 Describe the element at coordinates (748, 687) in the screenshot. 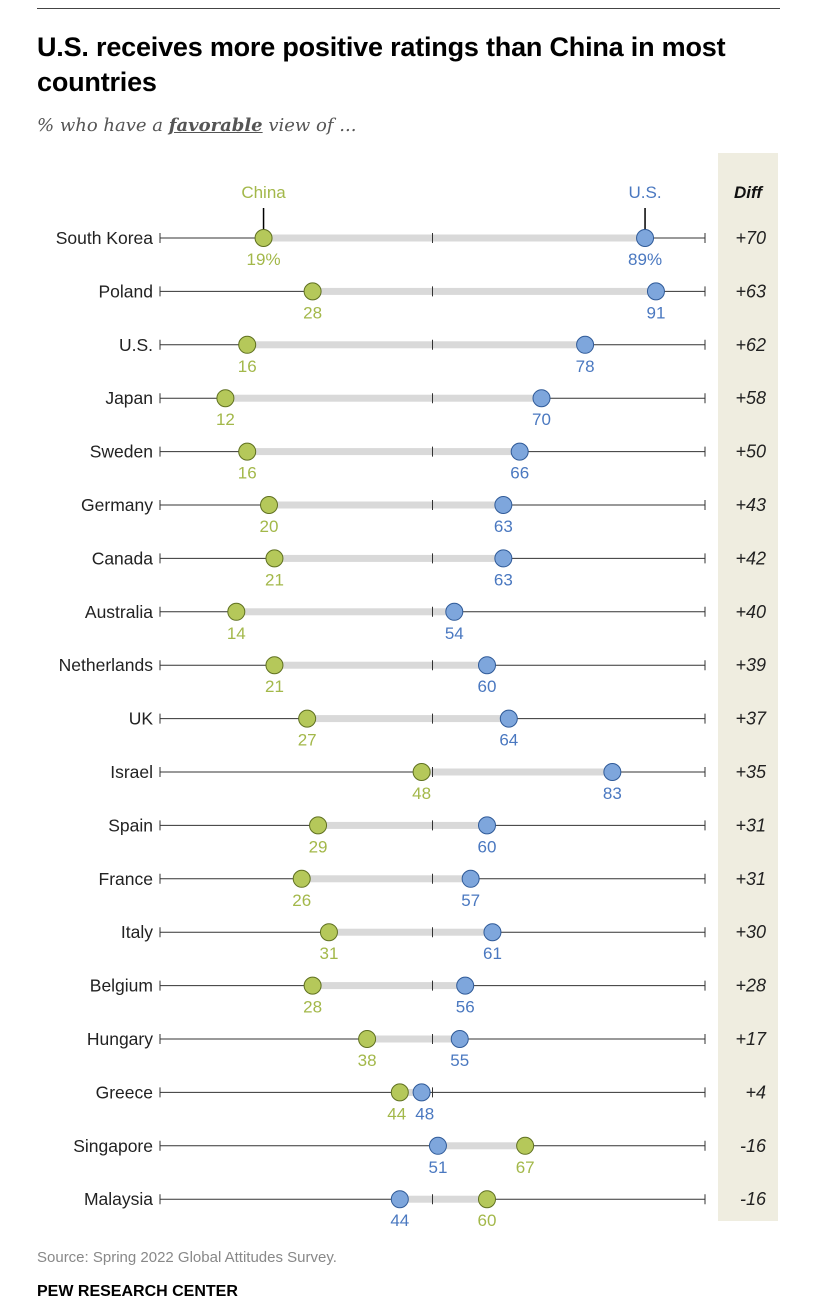

I see `diff-column-panel` at that location.